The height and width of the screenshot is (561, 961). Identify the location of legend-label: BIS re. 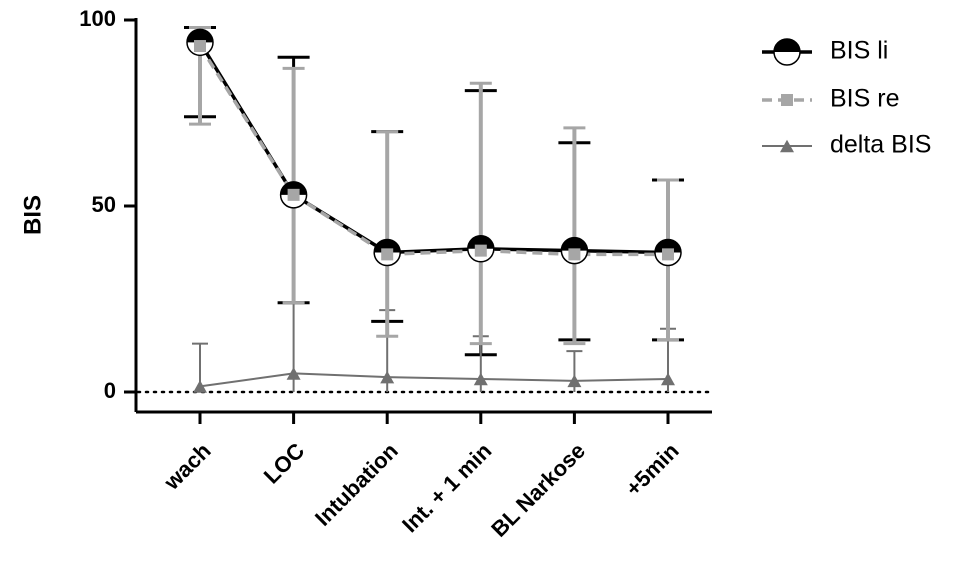
(864, 99).